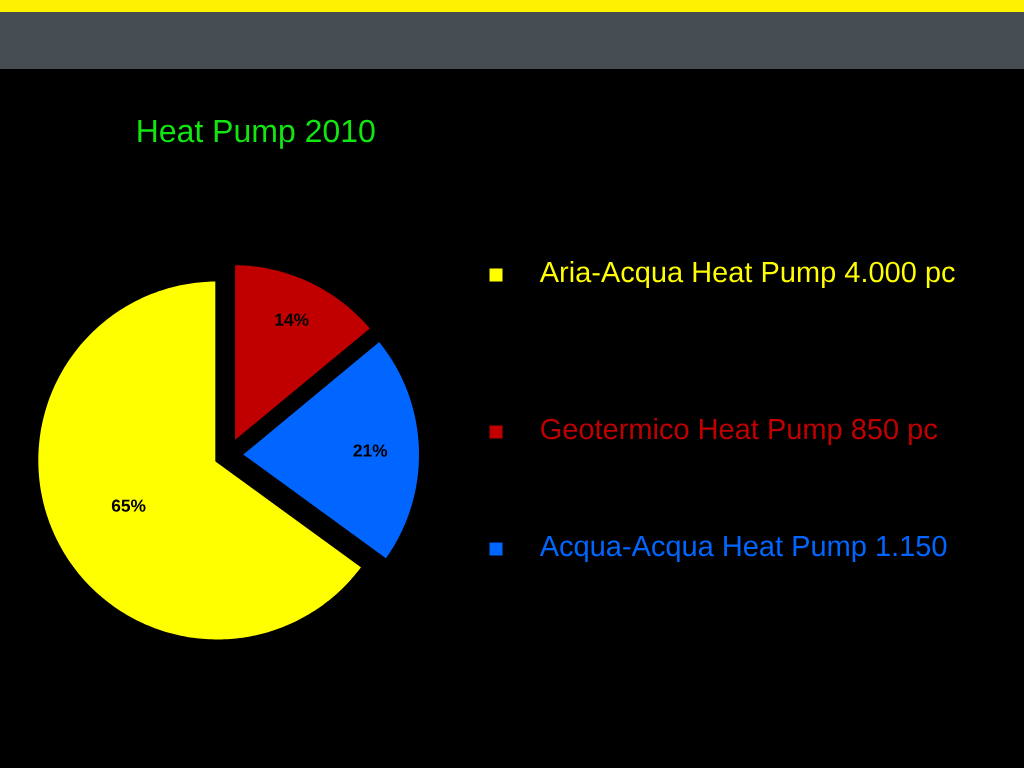  Describe the element at coordinates (747, 274) in the screenshot. I see `legend-label: Aria-Acqua Heat Pump 4.000 pc` at that location.